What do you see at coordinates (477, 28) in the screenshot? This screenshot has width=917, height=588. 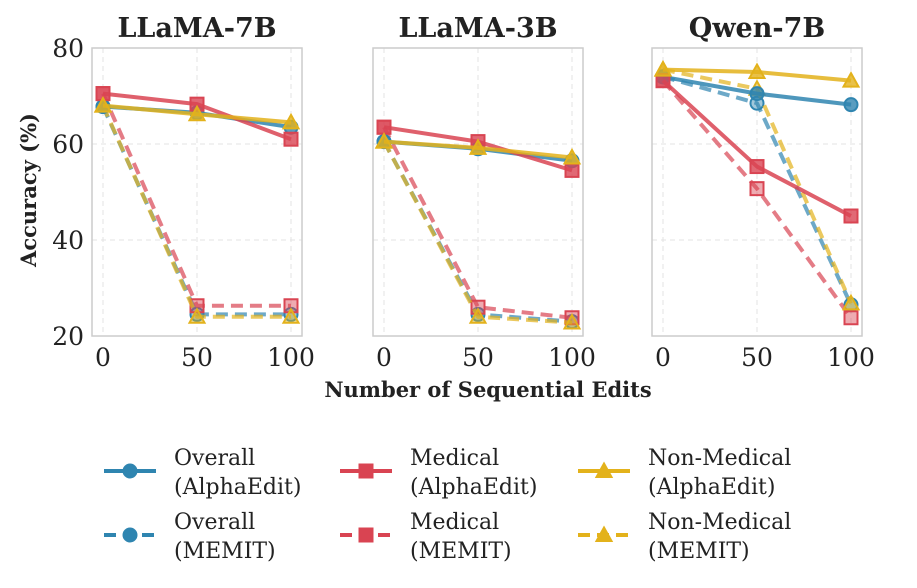 I see `panel-title: LLaMA-3B` at bounding box center [477, 28].